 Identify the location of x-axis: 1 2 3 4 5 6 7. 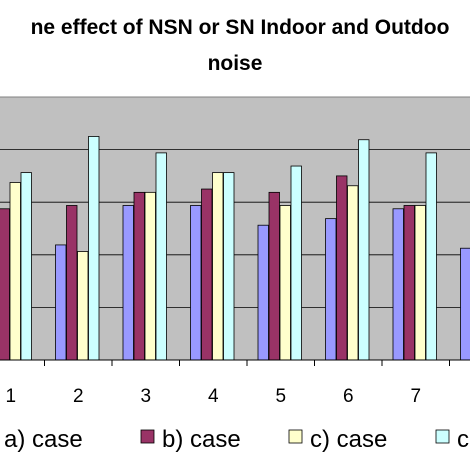
(235, 383).